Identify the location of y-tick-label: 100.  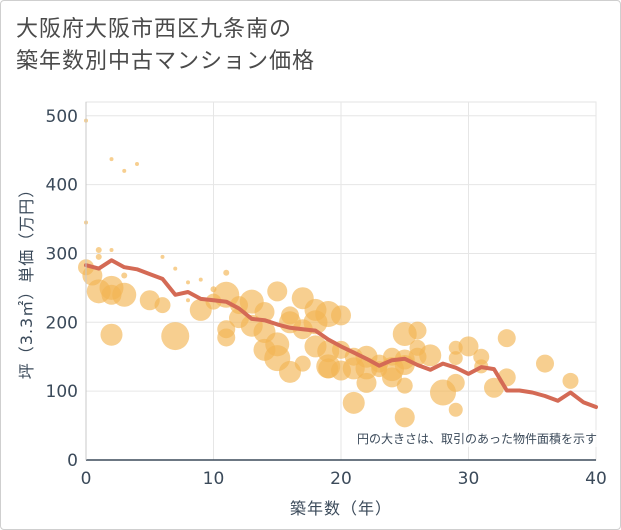
(62, 392).